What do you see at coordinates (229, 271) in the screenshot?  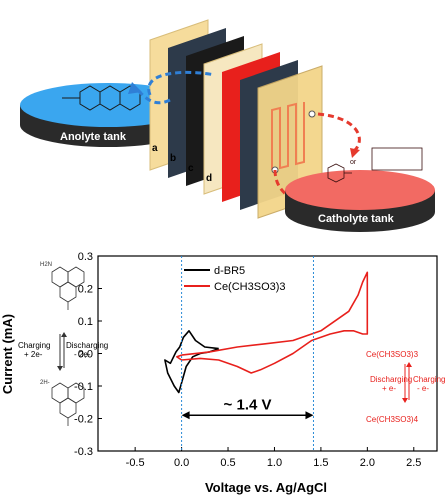 I see `legend-label-dbr5: d-BR5` at bounding box center [229, 271].